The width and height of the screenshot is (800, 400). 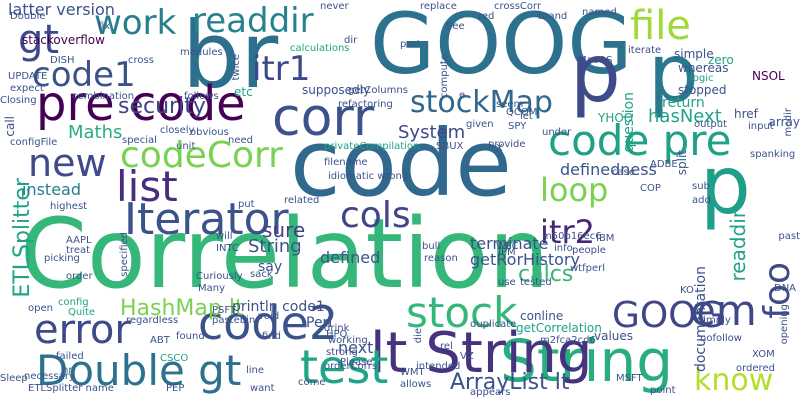 What do you see at coordinates (236, 67) in the screenshot?
I see `word-twice: twice` at bounding box center [236, 67].